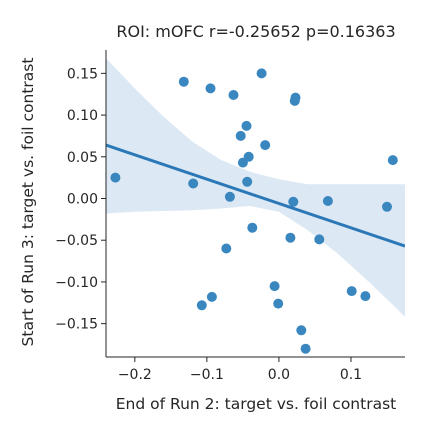  I want to click on y-tick-label: 0.15, so click(82, 74).